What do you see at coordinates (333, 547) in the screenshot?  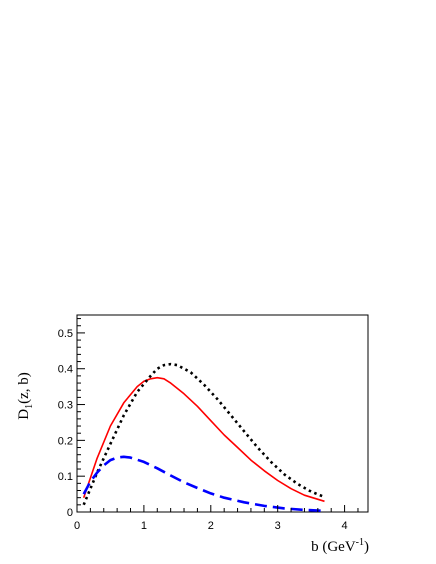 I see `x-axis-title-main: b (GeV` at bounding box center [333, 547].